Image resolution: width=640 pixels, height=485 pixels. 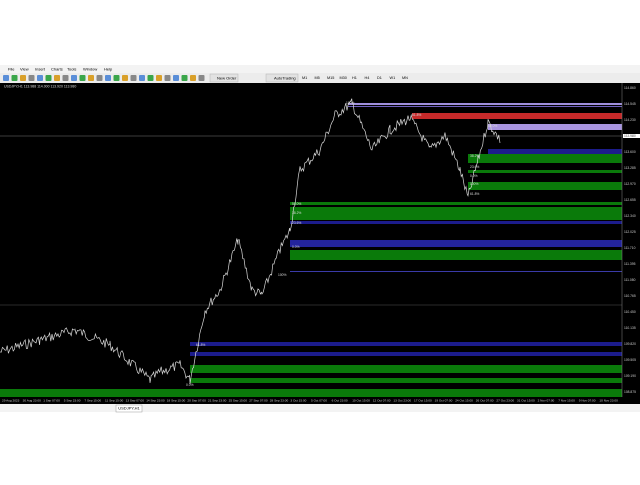 What do you see at coordinates (340, 400) in the screenshot?
I see `time-label: 6 Oct 23:00` at bounding box center [340, 400].